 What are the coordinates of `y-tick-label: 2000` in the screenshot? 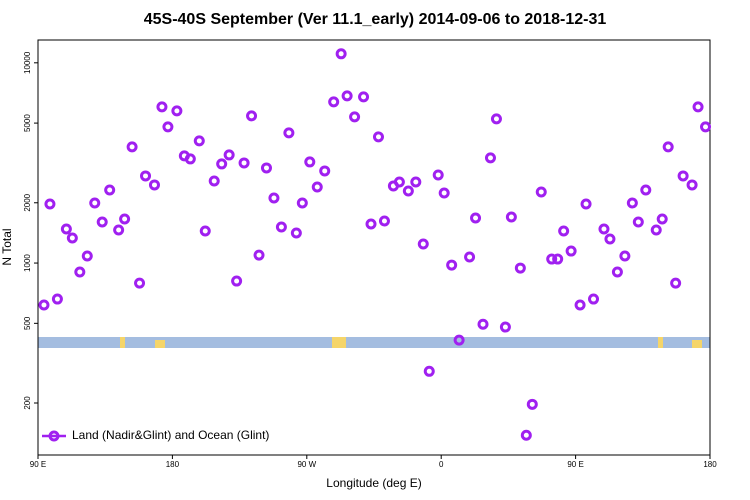 It's located at (27, 202).